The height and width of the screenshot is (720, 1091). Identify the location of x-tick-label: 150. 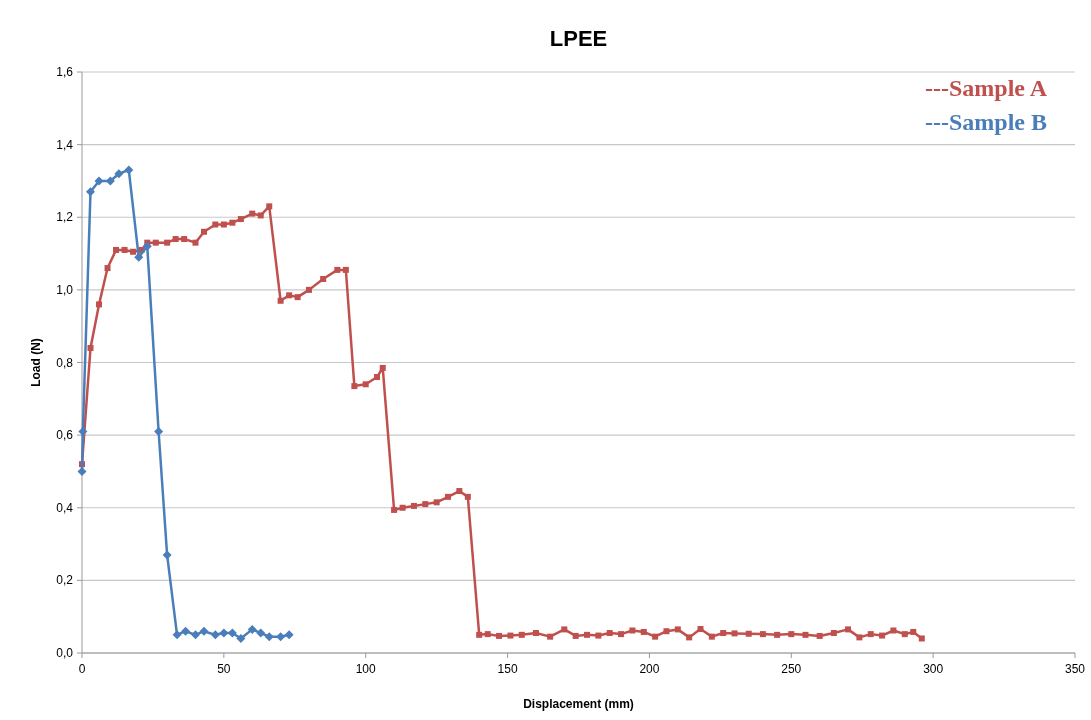
(507, 669).